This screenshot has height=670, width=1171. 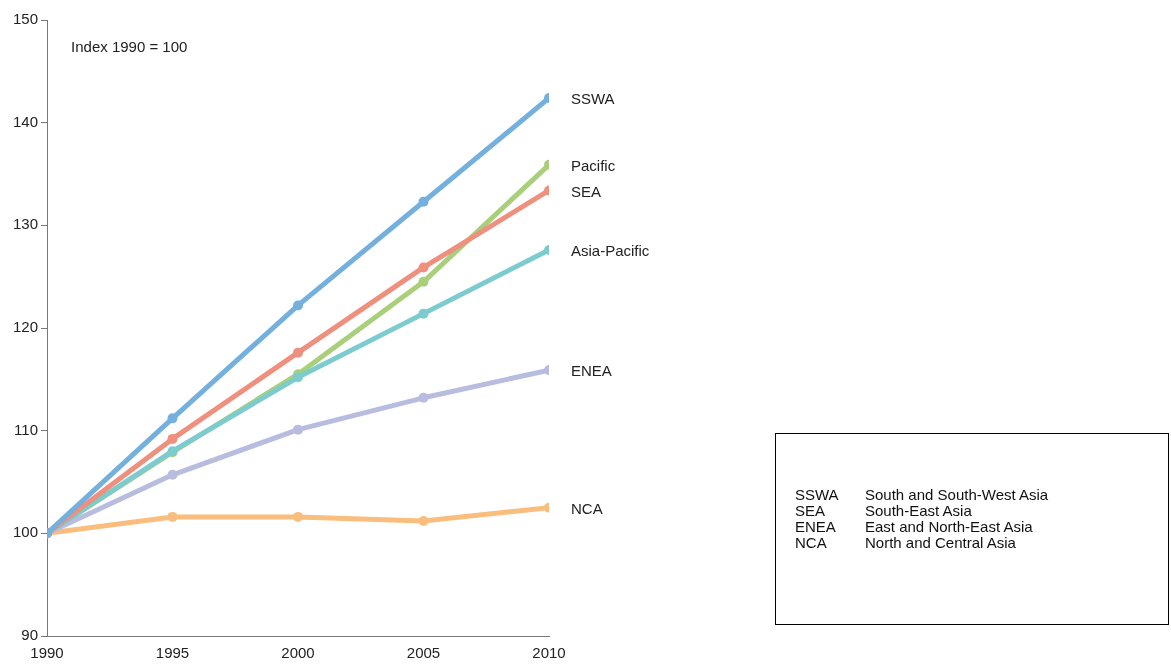 What do you see at coordinates (922, 494) in the screenshot?
I see `text: SSWA South and South-West Asia` at bounding box center [922, 494].